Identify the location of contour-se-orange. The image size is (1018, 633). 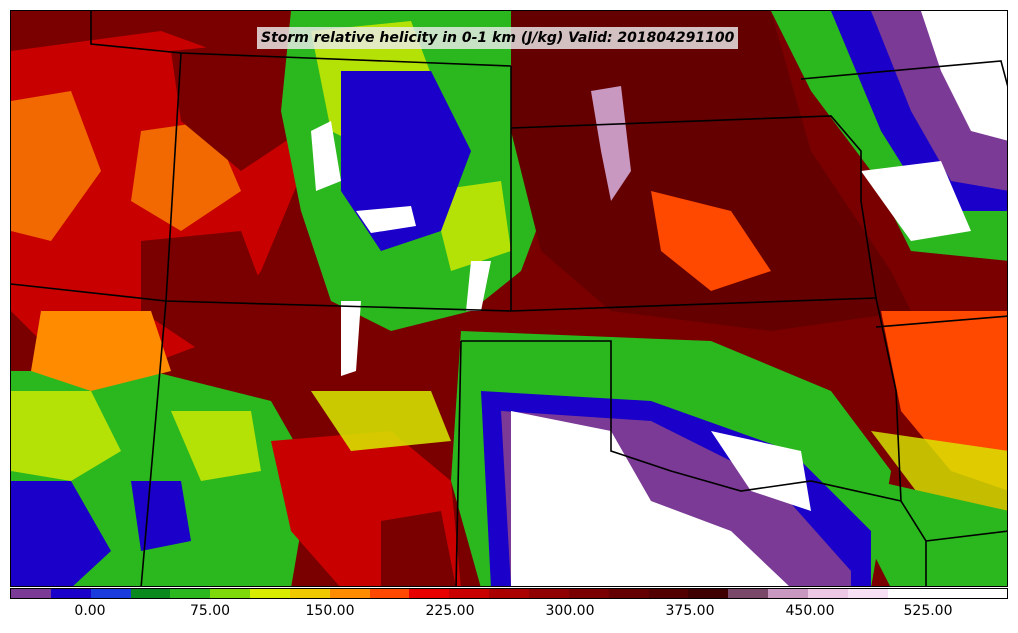
(944, 401).